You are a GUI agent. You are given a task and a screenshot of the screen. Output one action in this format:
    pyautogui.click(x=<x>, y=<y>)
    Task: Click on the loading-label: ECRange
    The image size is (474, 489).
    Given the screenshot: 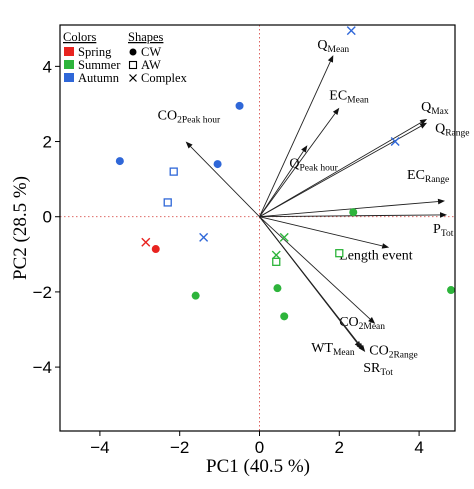 What is the action you would take?
    pyautogui.click(x=428, y=176)
    